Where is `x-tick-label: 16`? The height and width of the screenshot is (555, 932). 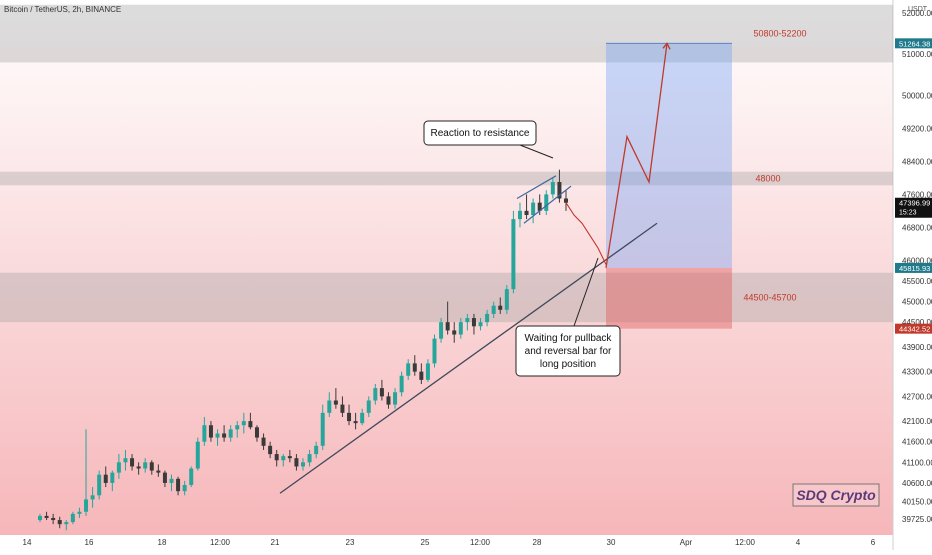
x-tick-label: 16 is located at coordinates (89, 542).